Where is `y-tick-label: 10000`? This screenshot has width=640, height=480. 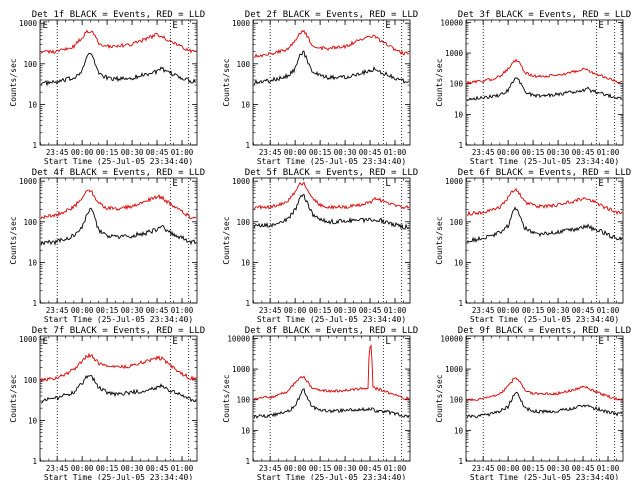
y-tick-label: 10000 is located at coordinates (451, 338).